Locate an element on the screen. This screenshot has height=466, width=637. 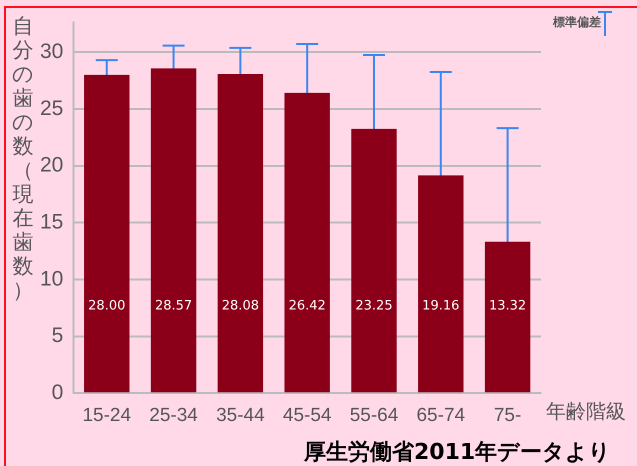
y-tick-label: 0 is located at coordinates (58, 392).